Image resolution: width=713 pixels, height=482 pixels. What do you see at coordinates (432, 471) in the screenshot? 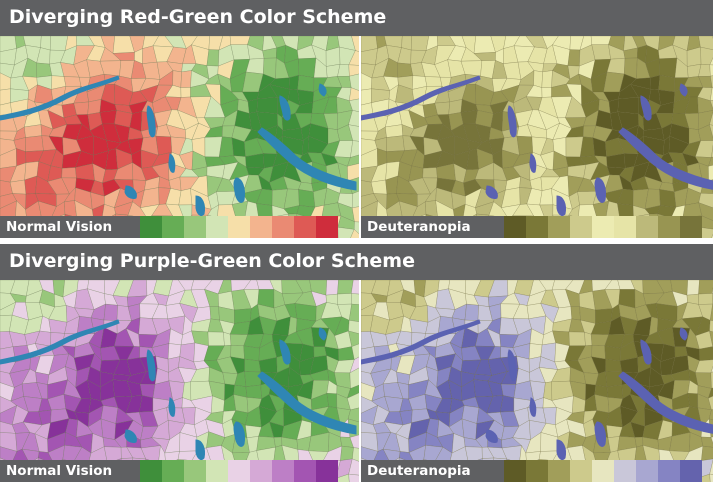
I see `legend-label-box: Deuteranopia` at bounding box center [432, 471].